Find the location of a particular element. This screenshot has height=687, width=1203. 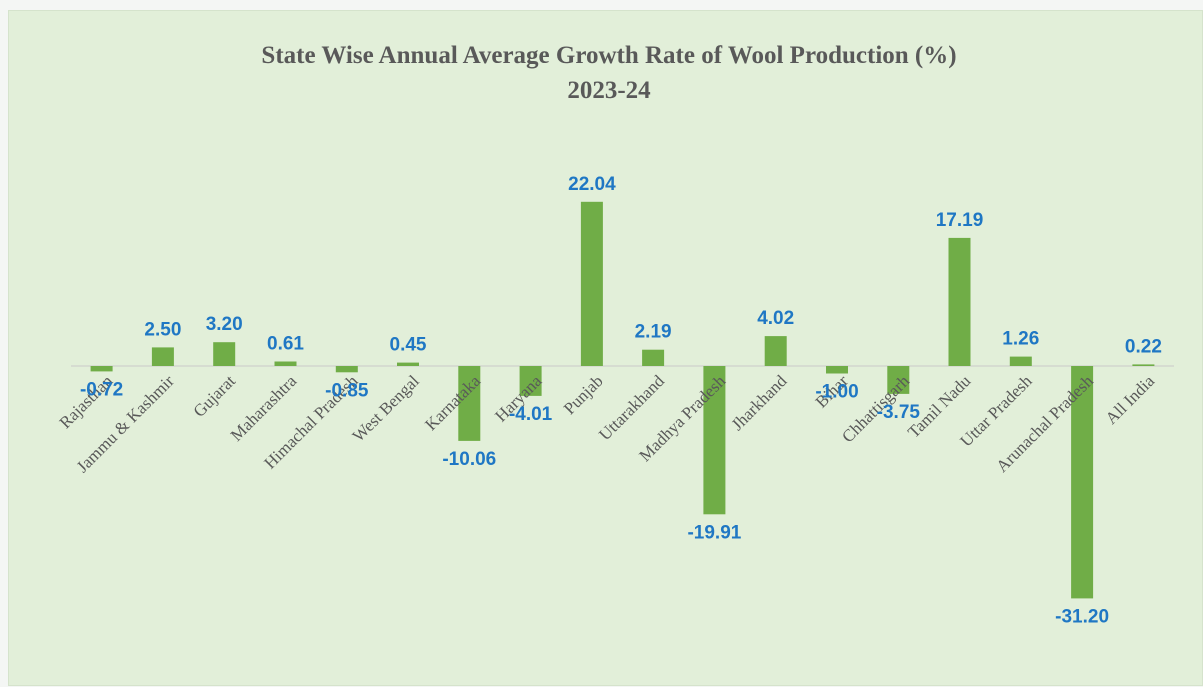

value-label-arunachal-pradesh: -31.20 is located at coordinates (1082, 616).